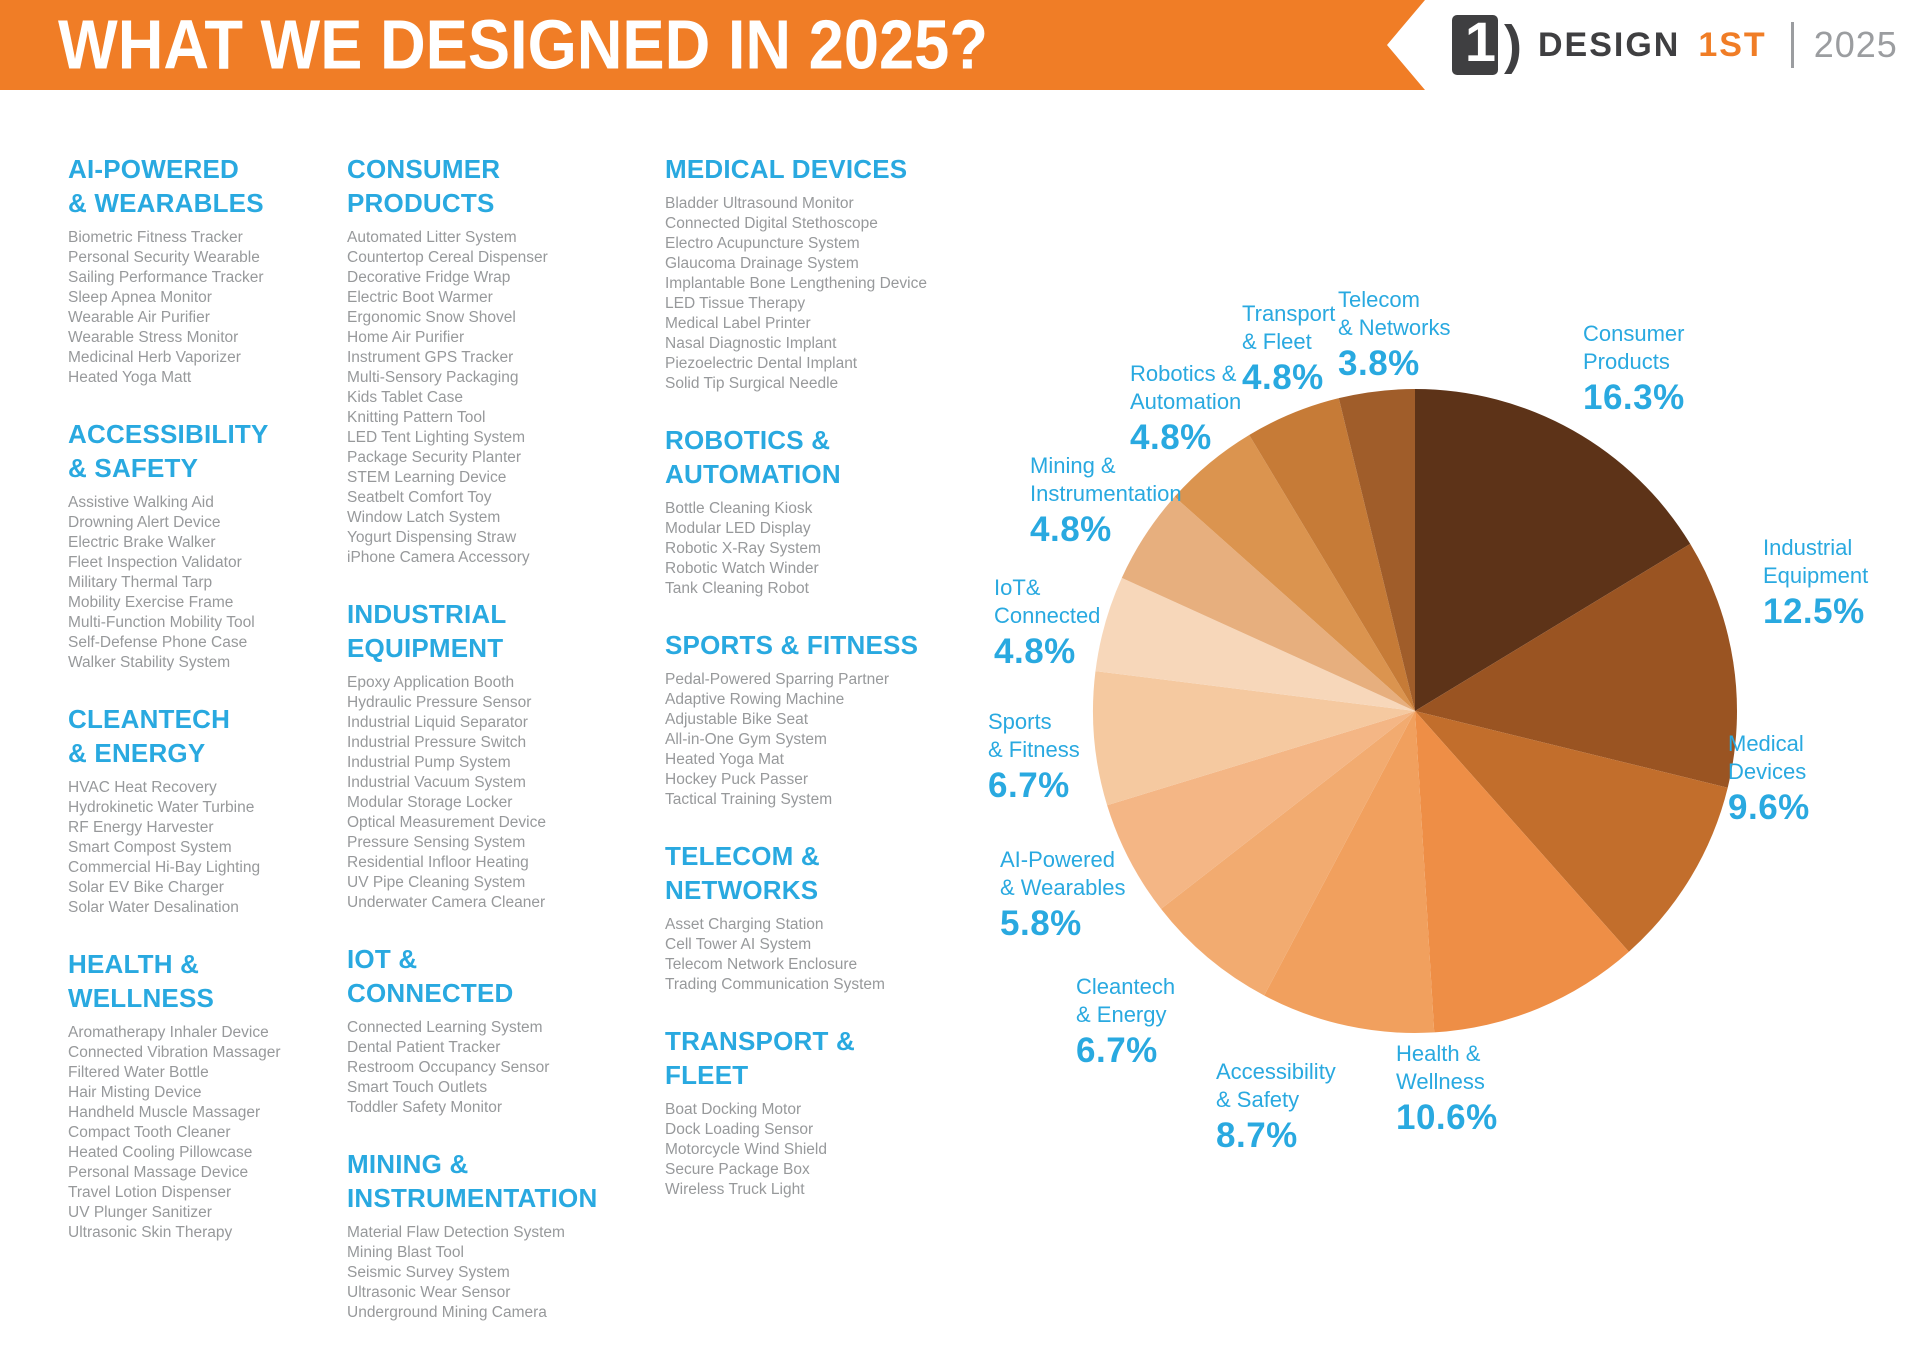 The image size is (1920, 1352). I want to click on pie-label-ai-powered-wearables: AI-Powered & Wearables 5.8%, so click(1063, 894).